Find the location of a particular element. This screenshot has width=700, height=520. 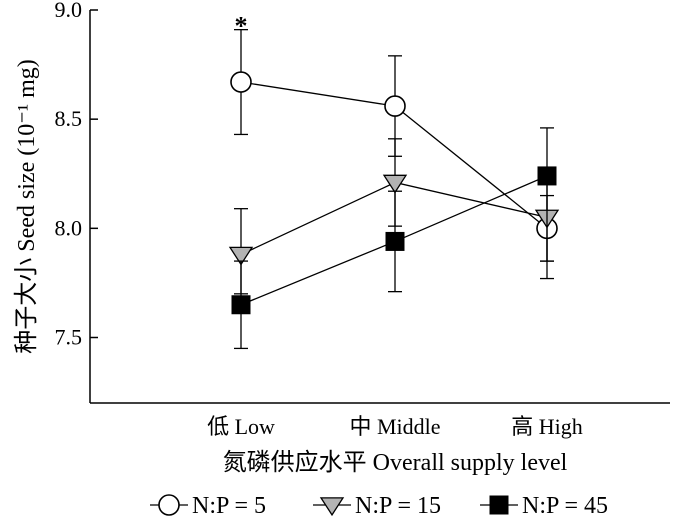

x-tick-label: 中 Middle is located at coordinates (394, 426).